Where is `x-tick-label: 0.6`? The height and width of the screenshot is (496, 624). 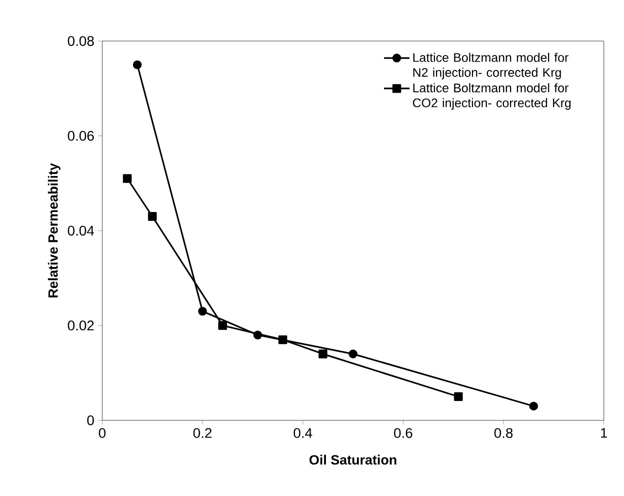
x-tick-label: 0.6 is located at coordinates (403, 433).